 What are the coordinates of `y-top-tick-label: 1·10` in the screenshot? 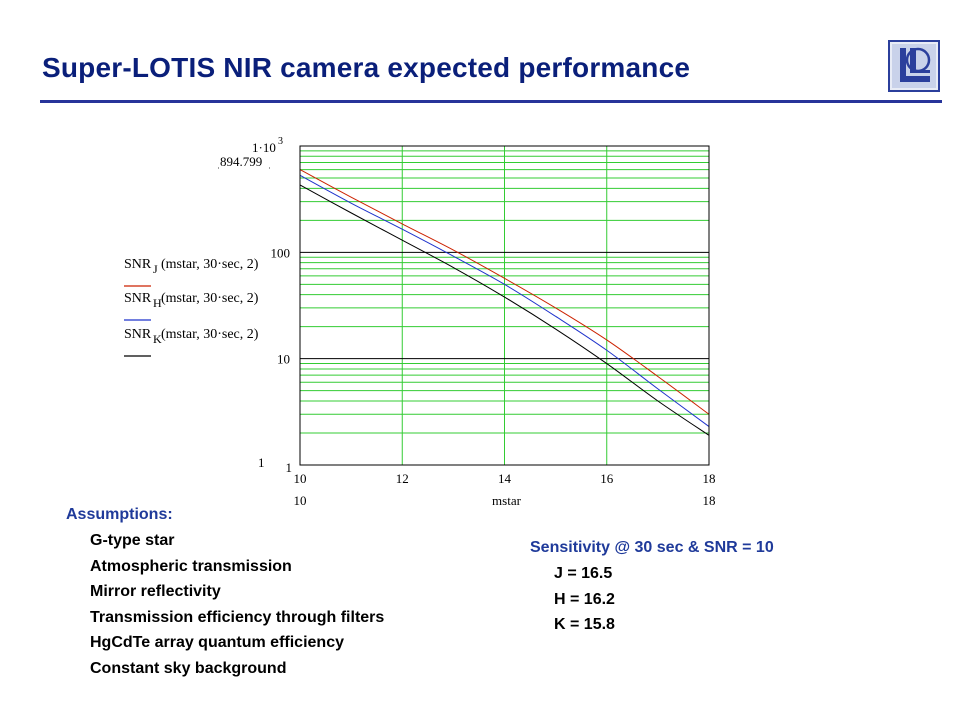 It's located at (264, 147).